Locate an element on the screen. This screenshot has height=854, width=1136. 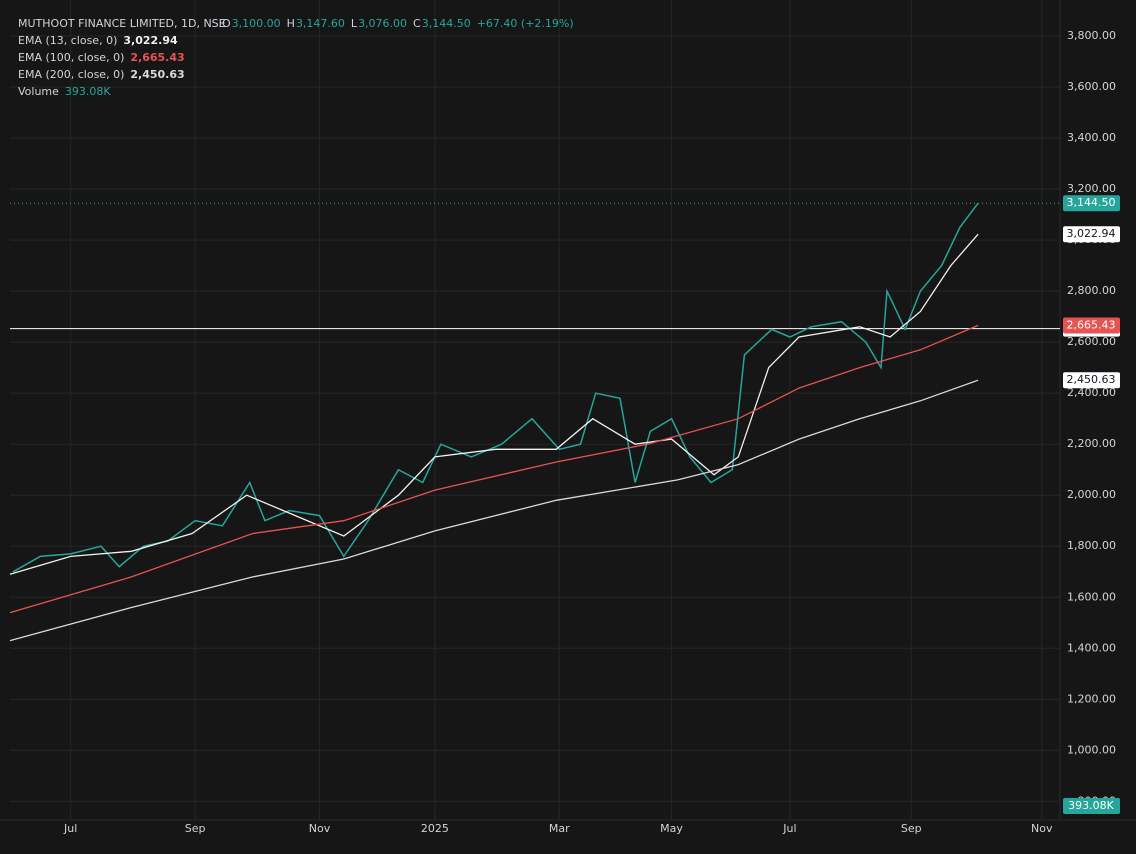
y-tick-label: 2,200.00 is located at coordinates (1091, 443).